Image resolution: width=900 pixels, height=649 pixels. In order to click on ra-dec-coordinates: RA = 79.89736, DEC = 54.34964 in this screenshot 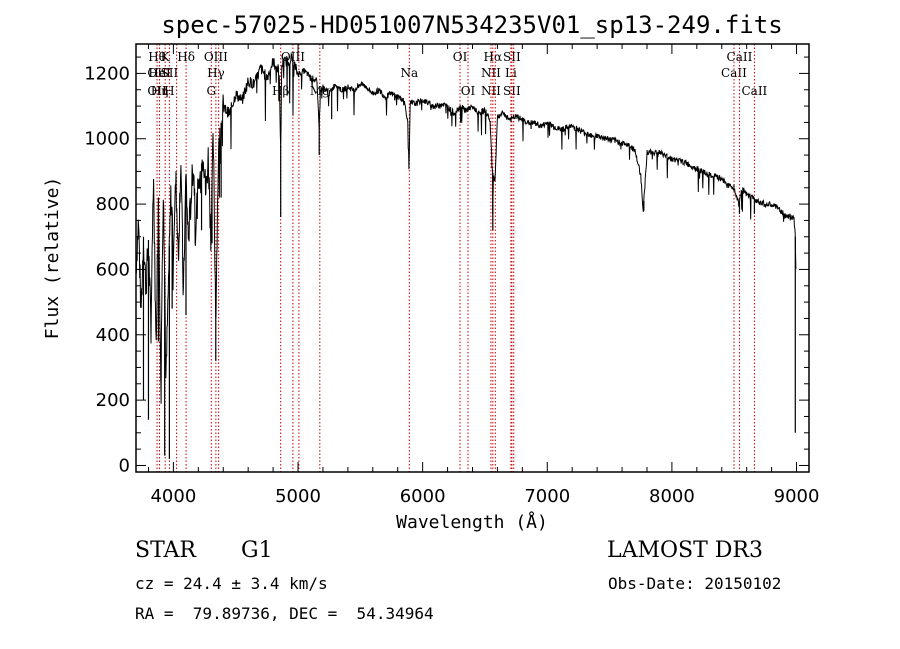, I will do `click(284, 613)`.